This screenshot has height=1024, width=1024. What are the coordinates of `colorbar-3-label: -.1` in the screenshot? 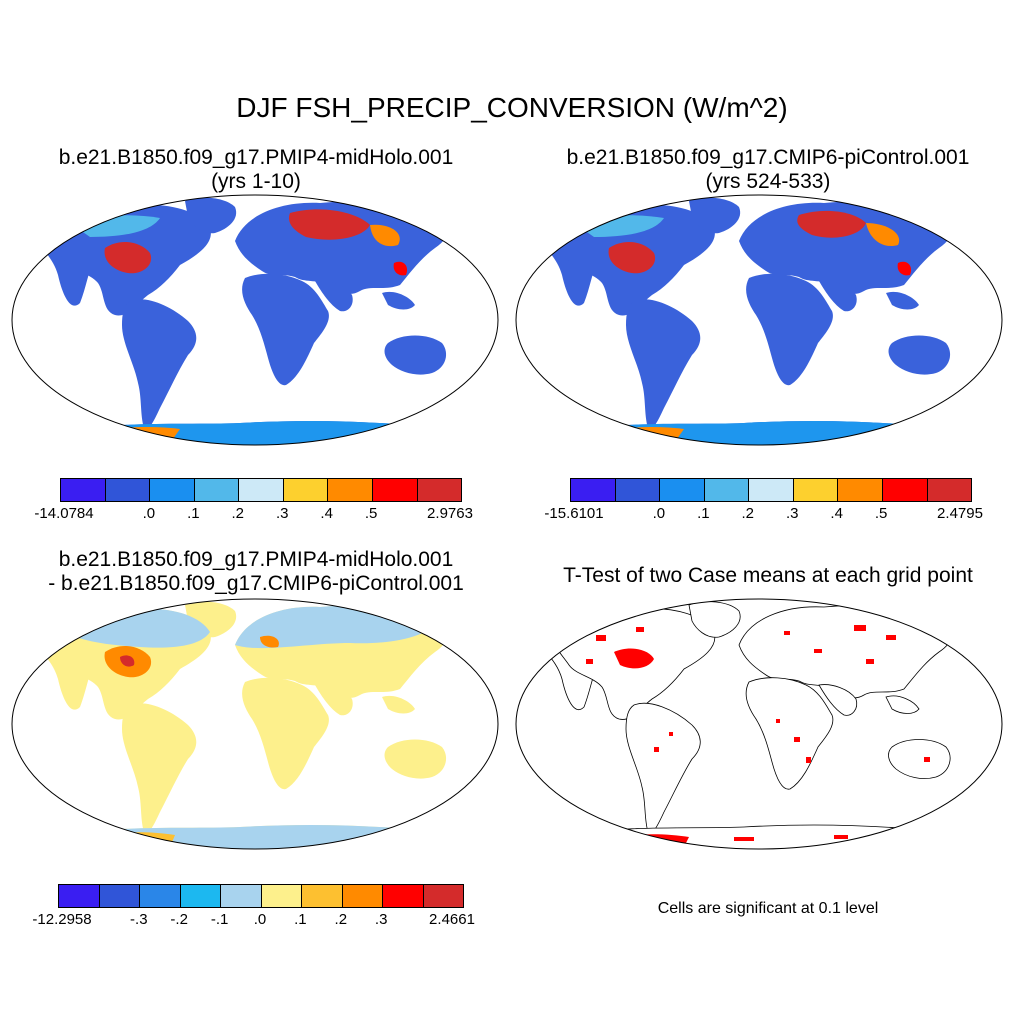 It's located at (219, 919).